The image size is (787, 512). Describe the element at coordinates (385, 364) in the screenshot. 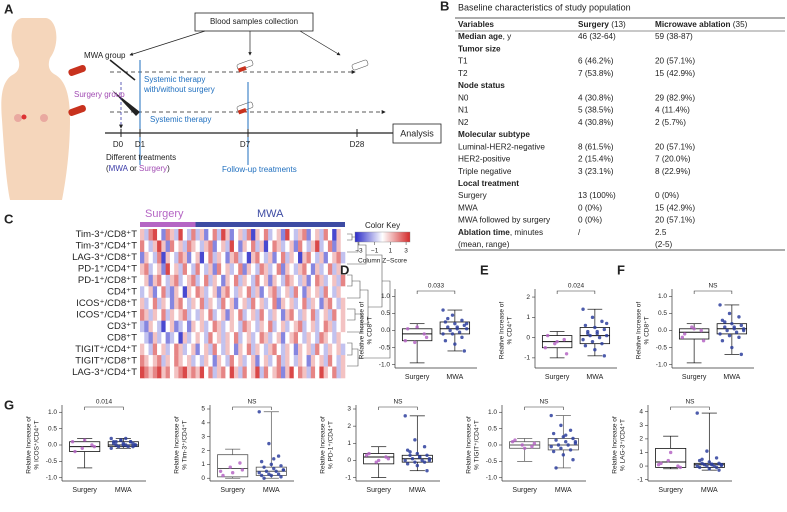

I see `y-tick-label: -1.0` at that location.